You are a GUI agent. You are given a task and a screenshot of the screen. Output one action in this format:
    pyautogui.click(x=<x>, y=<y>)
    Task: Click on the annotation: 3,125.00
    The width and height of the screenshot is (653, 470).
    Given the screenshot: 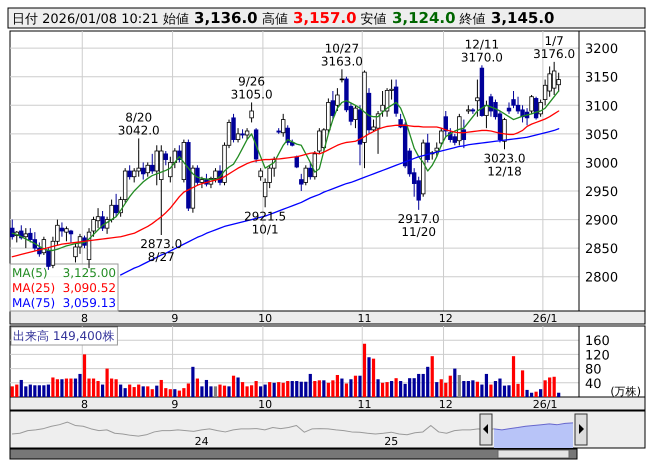 What is the action you would take?
    pyautogui.click(x=89, y=273)
    